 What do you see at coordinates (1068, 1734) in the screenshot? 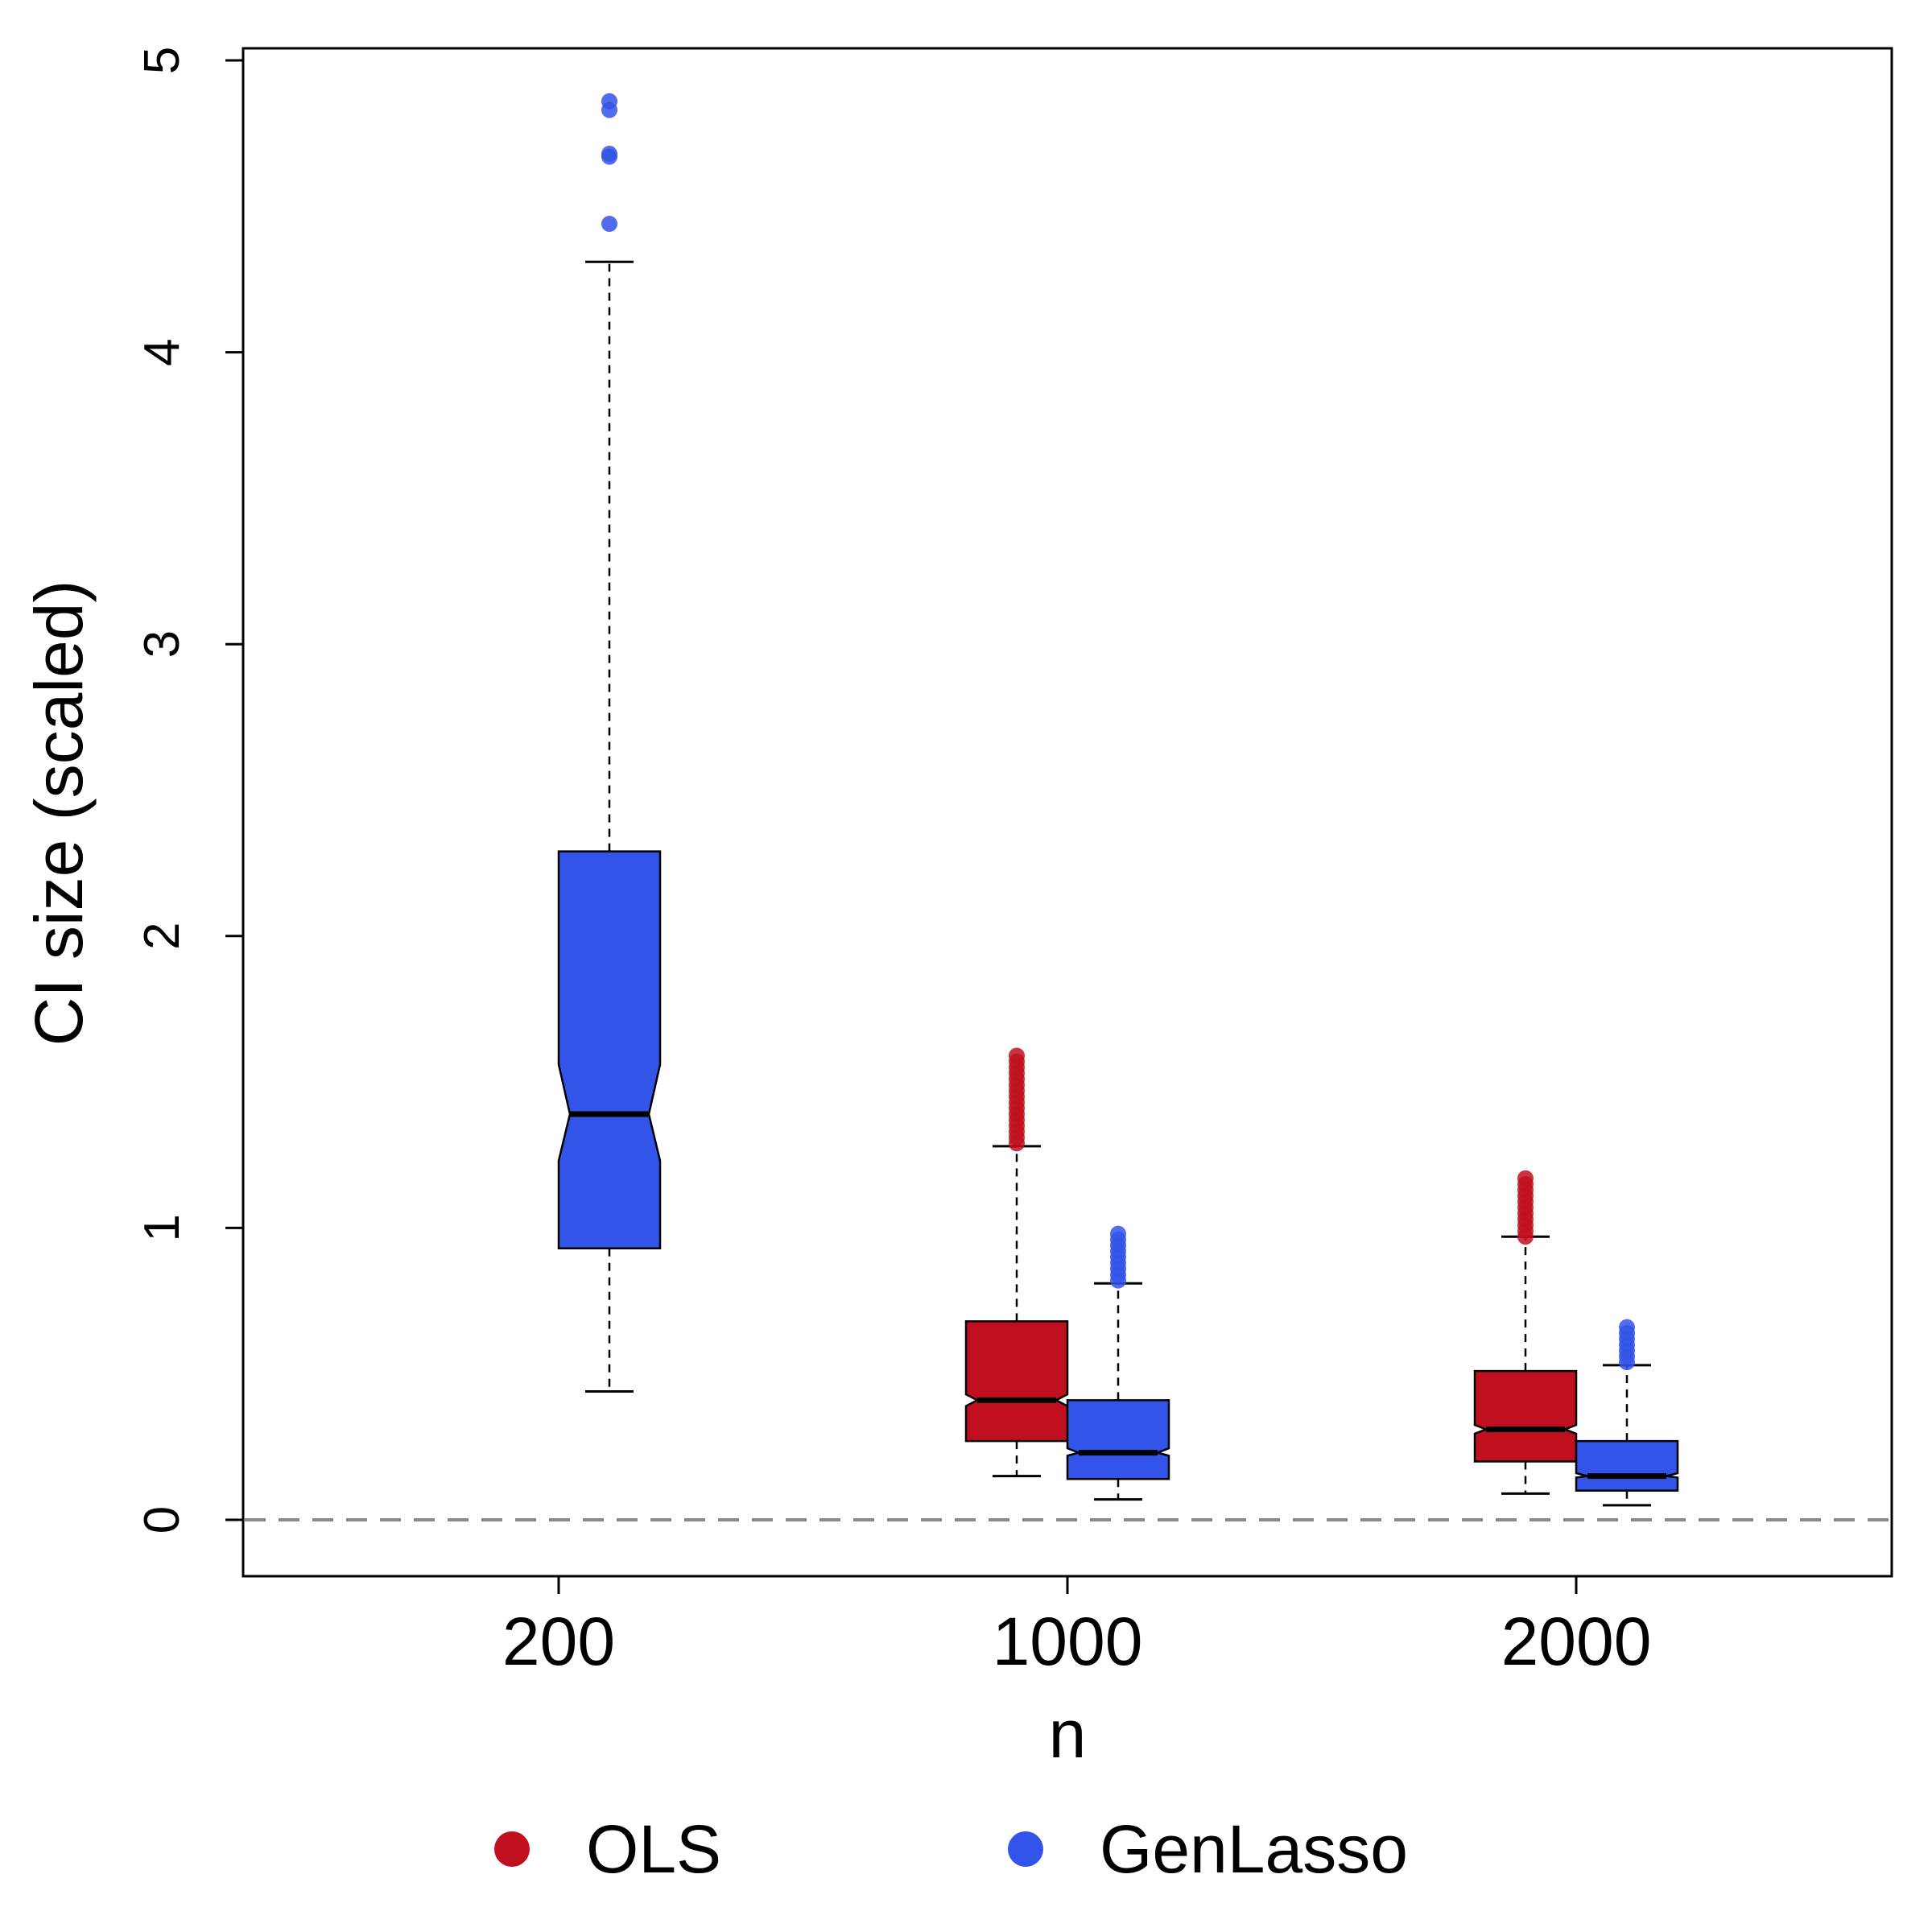
I see `x-axis-label: n` at bounding box center [1068, 1734].